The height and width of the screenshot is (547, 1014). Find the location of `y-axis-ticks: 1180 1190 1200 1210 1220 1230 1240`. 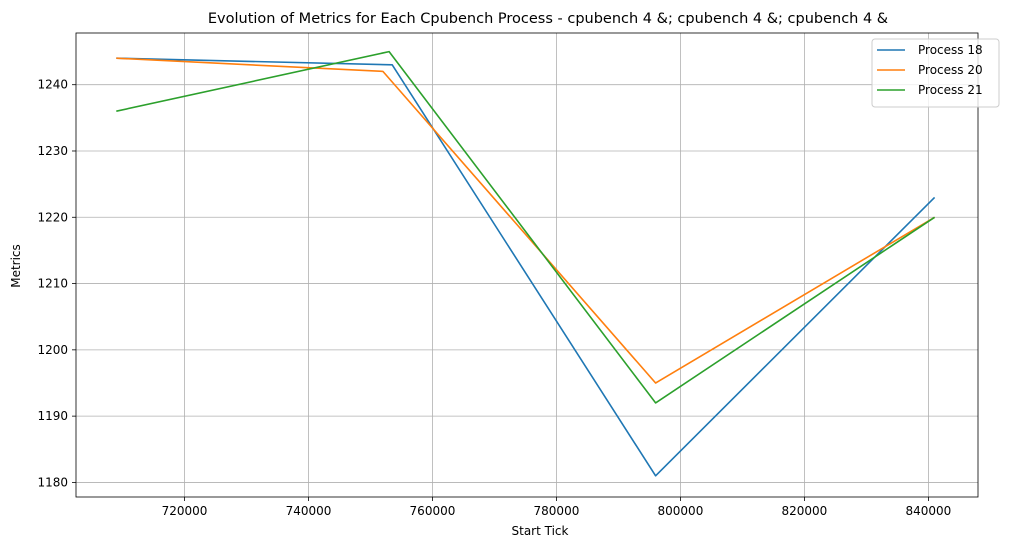

y-axis-ticks: 1180 1190 1200 1210 1220 1230 1240 is located at coordinates (56, 283).